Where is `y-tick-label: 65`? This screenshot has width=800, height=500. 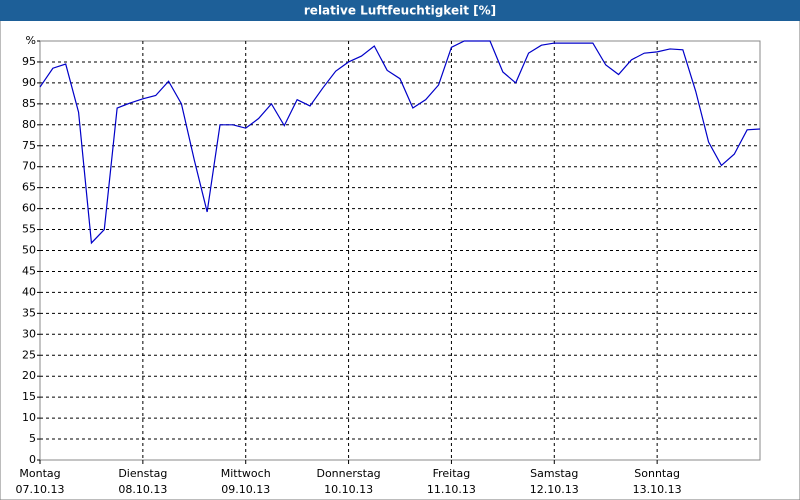
y-tick-label: 65 is located at coordinates (29, 187).